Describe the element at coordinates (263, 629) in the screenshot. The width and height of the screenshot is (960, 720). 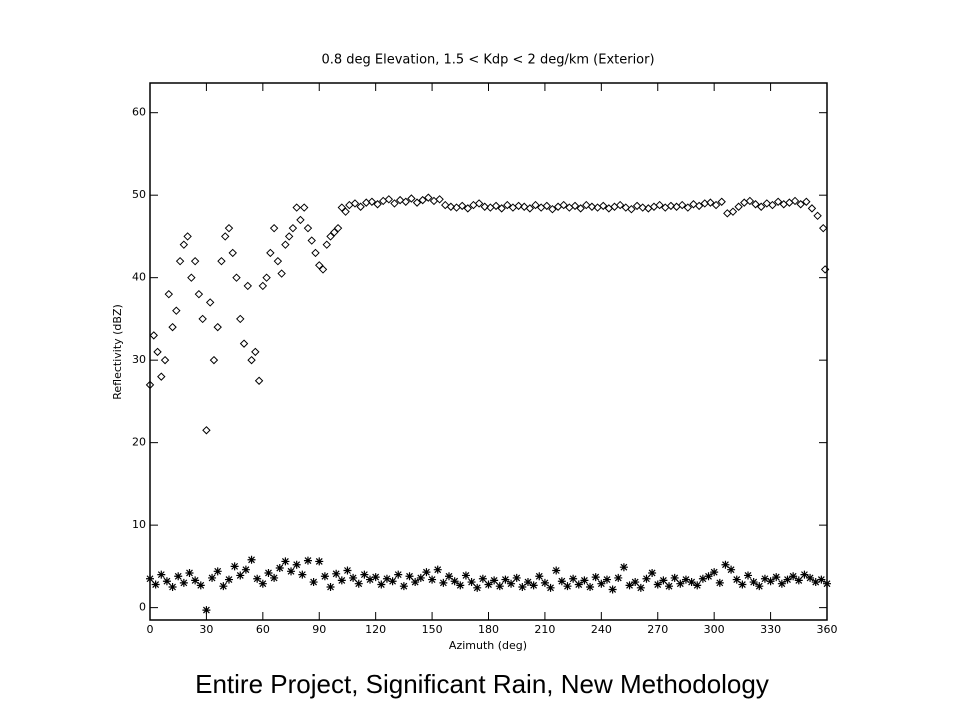
I see `x-tick-label: 60` at that location.